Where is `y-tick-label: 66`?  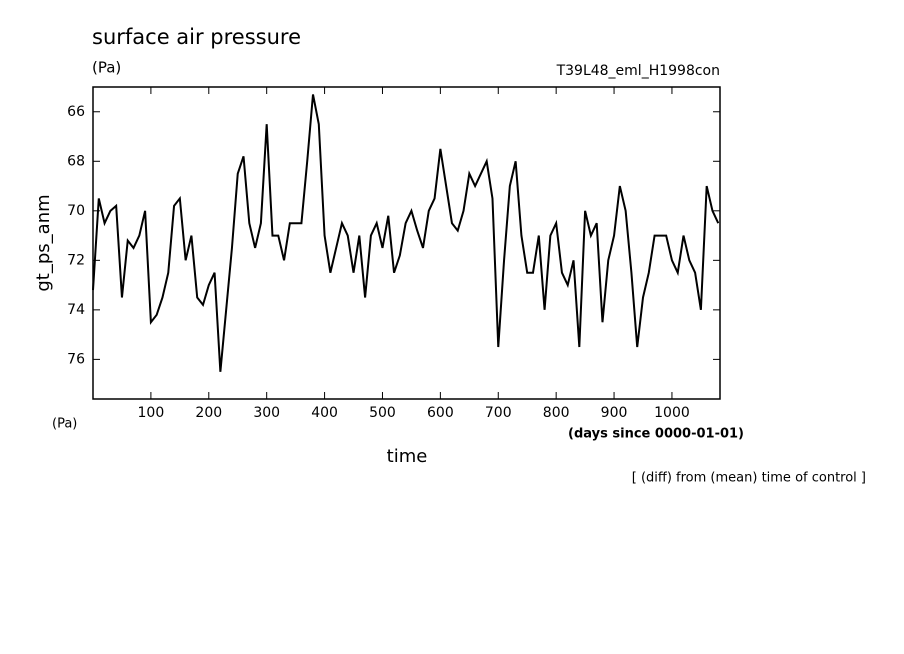
y-tick-label: 66 is located at coordinates (76, 112).